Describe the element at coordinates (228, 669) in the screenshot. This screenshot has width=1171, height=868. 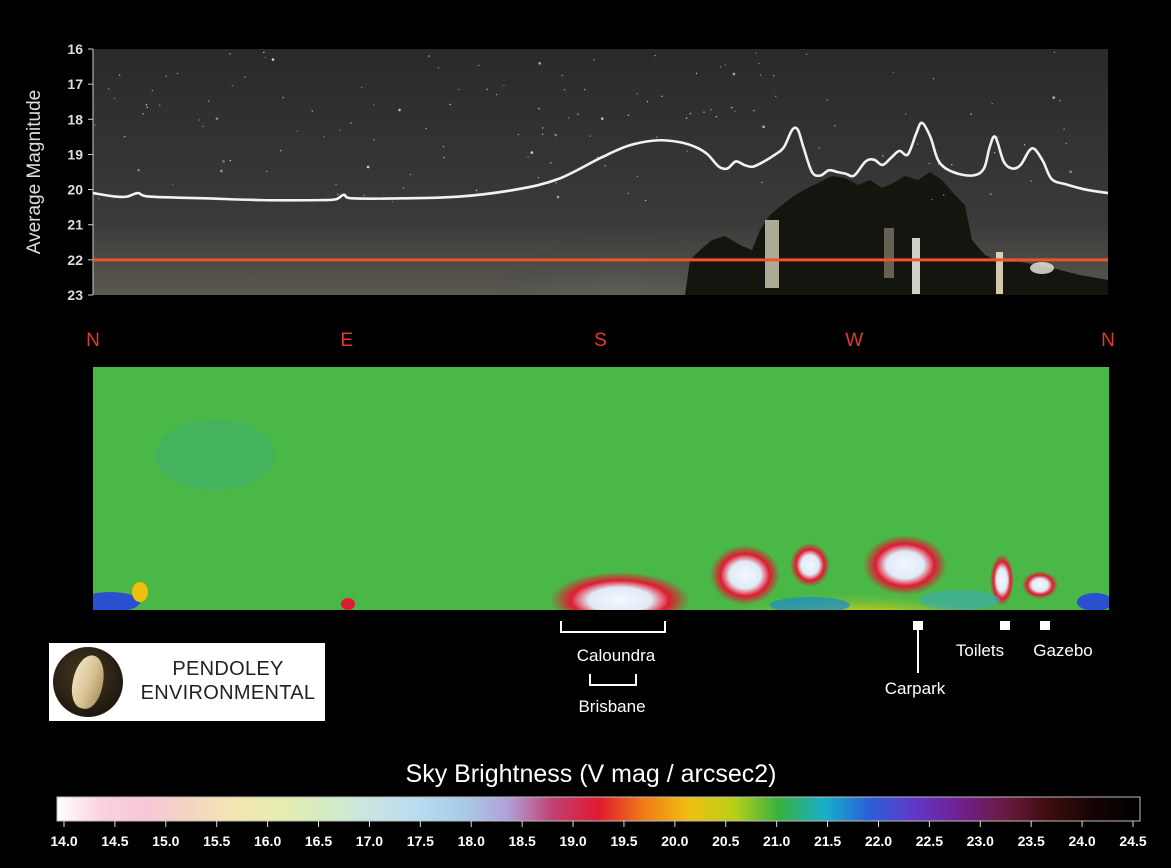
I see `logo-line1: PENDOLEY` at that location.